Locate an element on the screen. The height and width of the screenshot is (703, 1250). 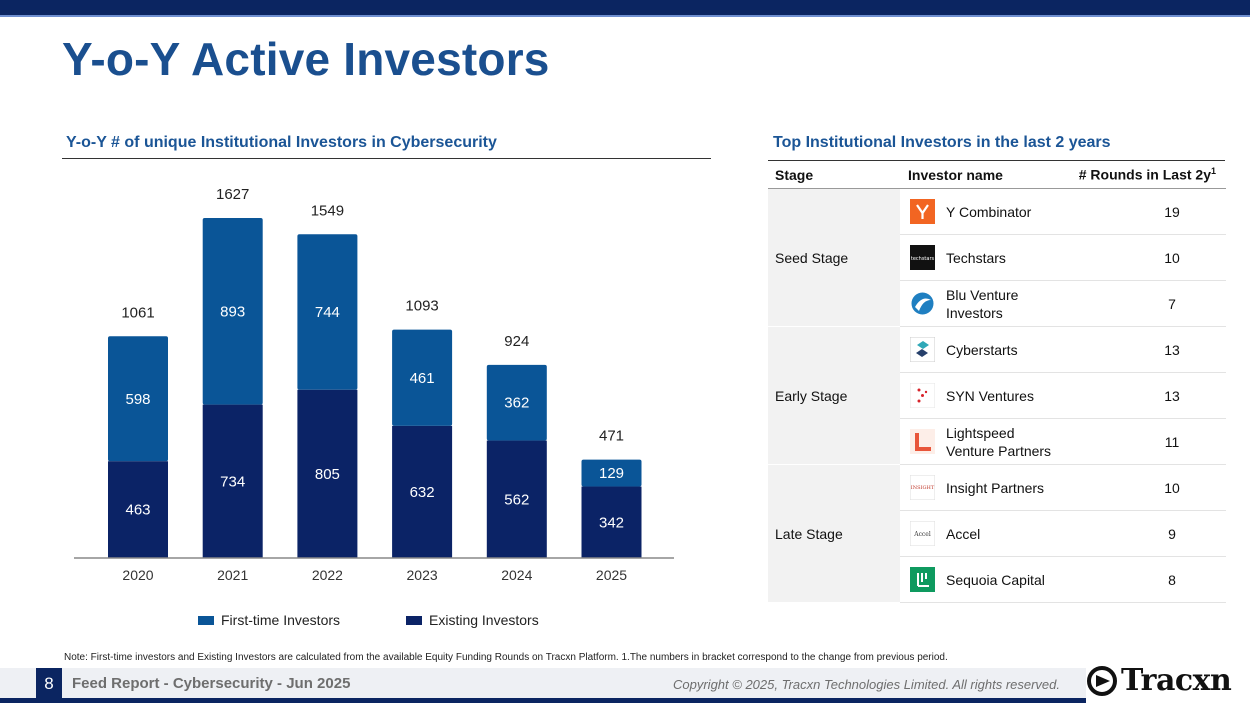
data-label-existing-2020: 463 is located at coordinates (137, 510).